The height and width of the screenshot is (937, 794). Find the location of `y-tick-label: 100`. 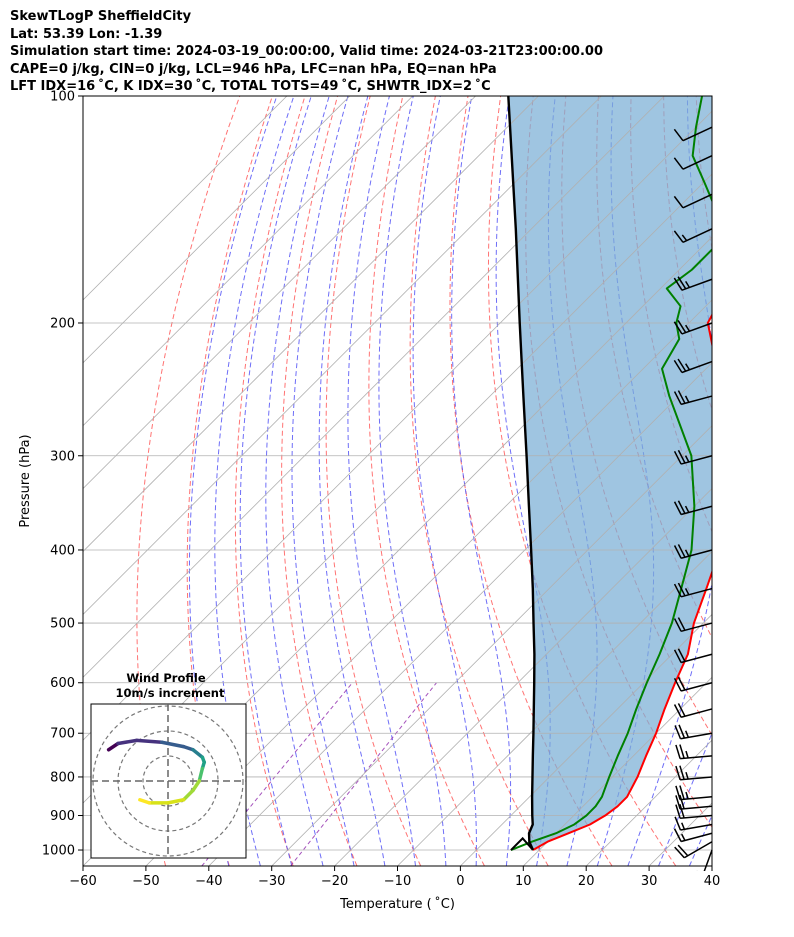

y-tick-label: 100 is located at coordinates (62, 97).